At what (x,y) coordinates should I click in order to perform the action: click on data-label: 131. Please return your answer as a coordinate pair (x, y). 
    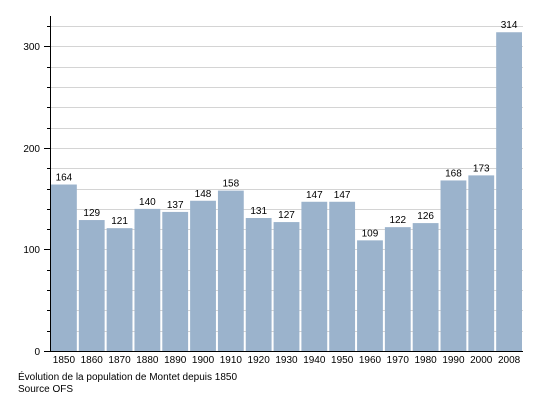
    Looking at the image, I should click on (258, 211).